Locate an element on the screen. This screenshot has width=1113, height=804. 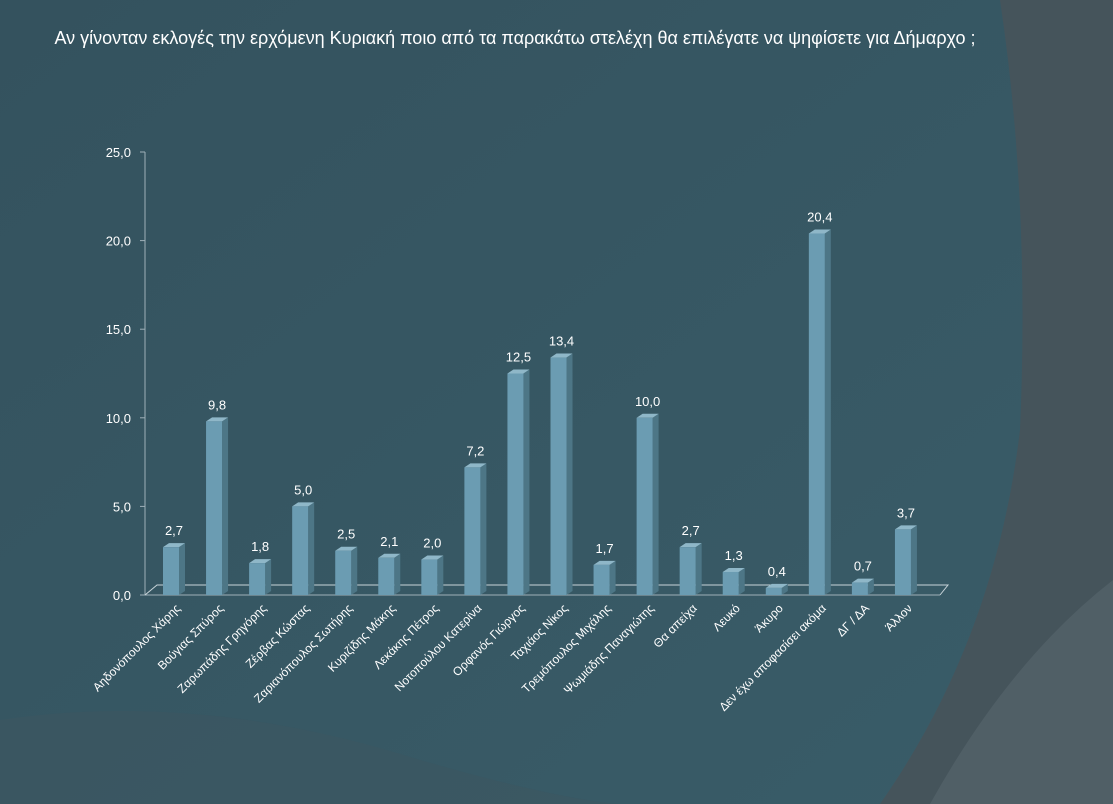
value-label: 0,7 is located at coordinates (863, 566).